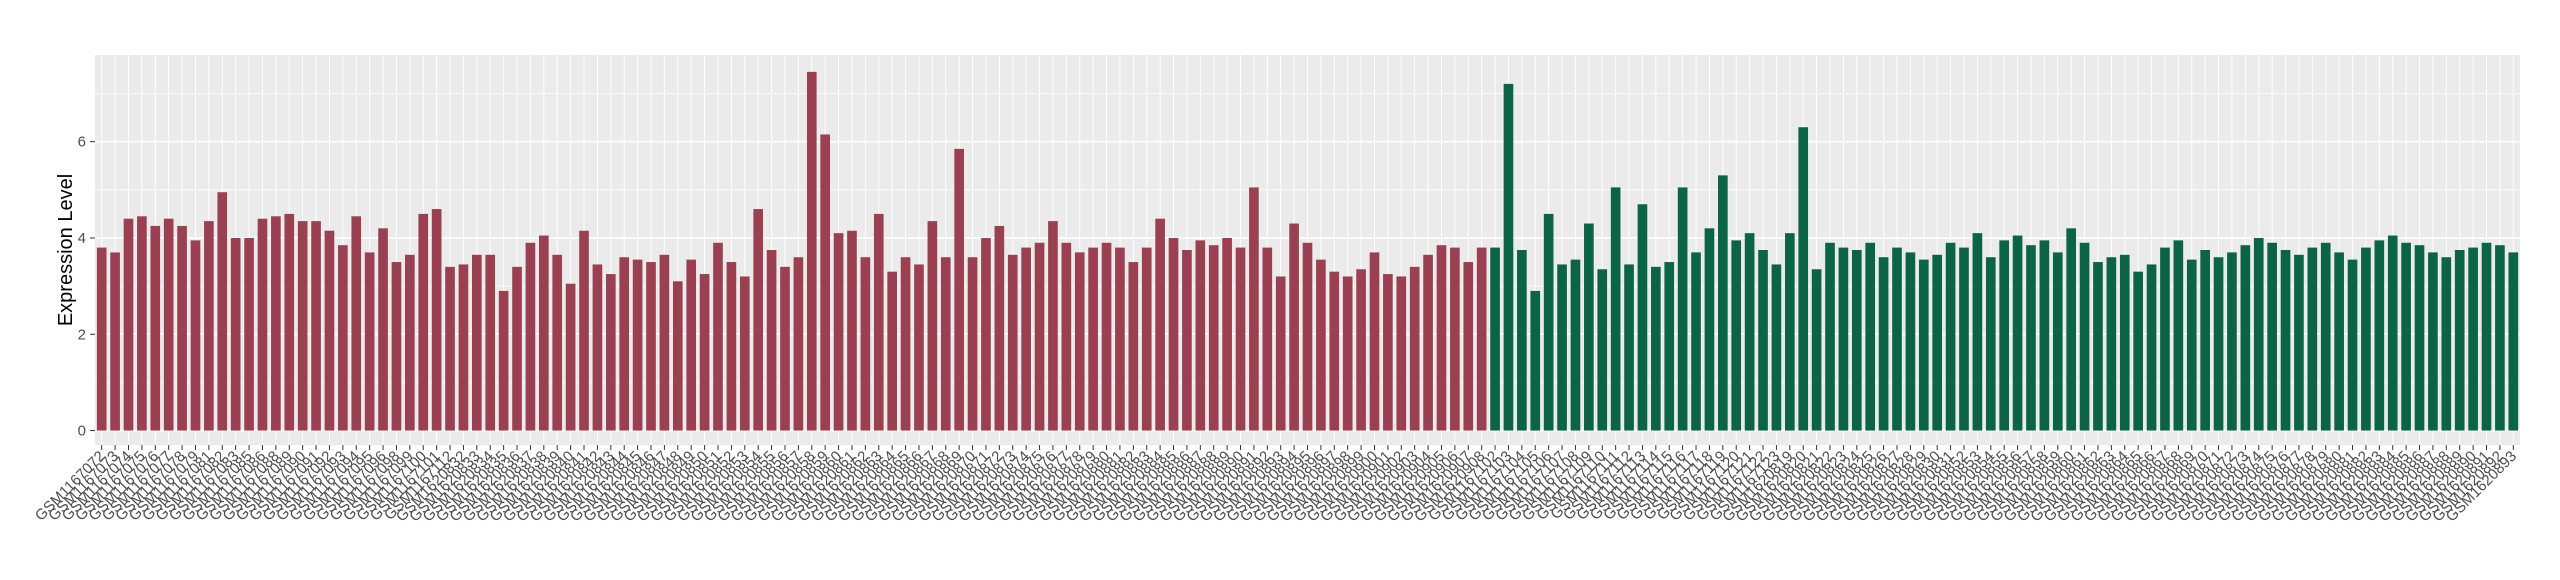 The width and height of the screenshot is (2560, 580). Describe the element at coordinates (82, 142) in the screenshot. I see `y-tick-label: 6` at that location.